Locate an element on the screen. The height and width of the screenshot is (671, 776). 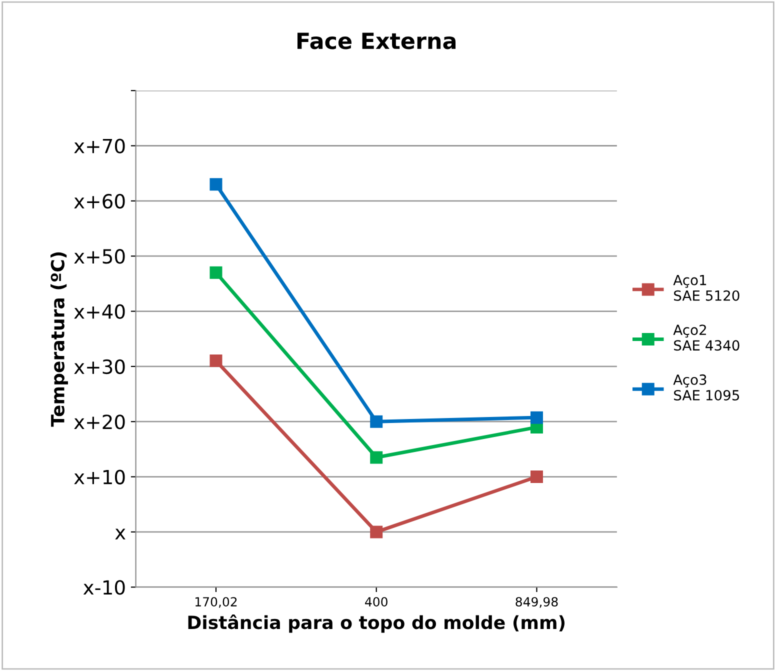
y-axis-title: Temperatura (ºC) is located at coordinates (59, 339).